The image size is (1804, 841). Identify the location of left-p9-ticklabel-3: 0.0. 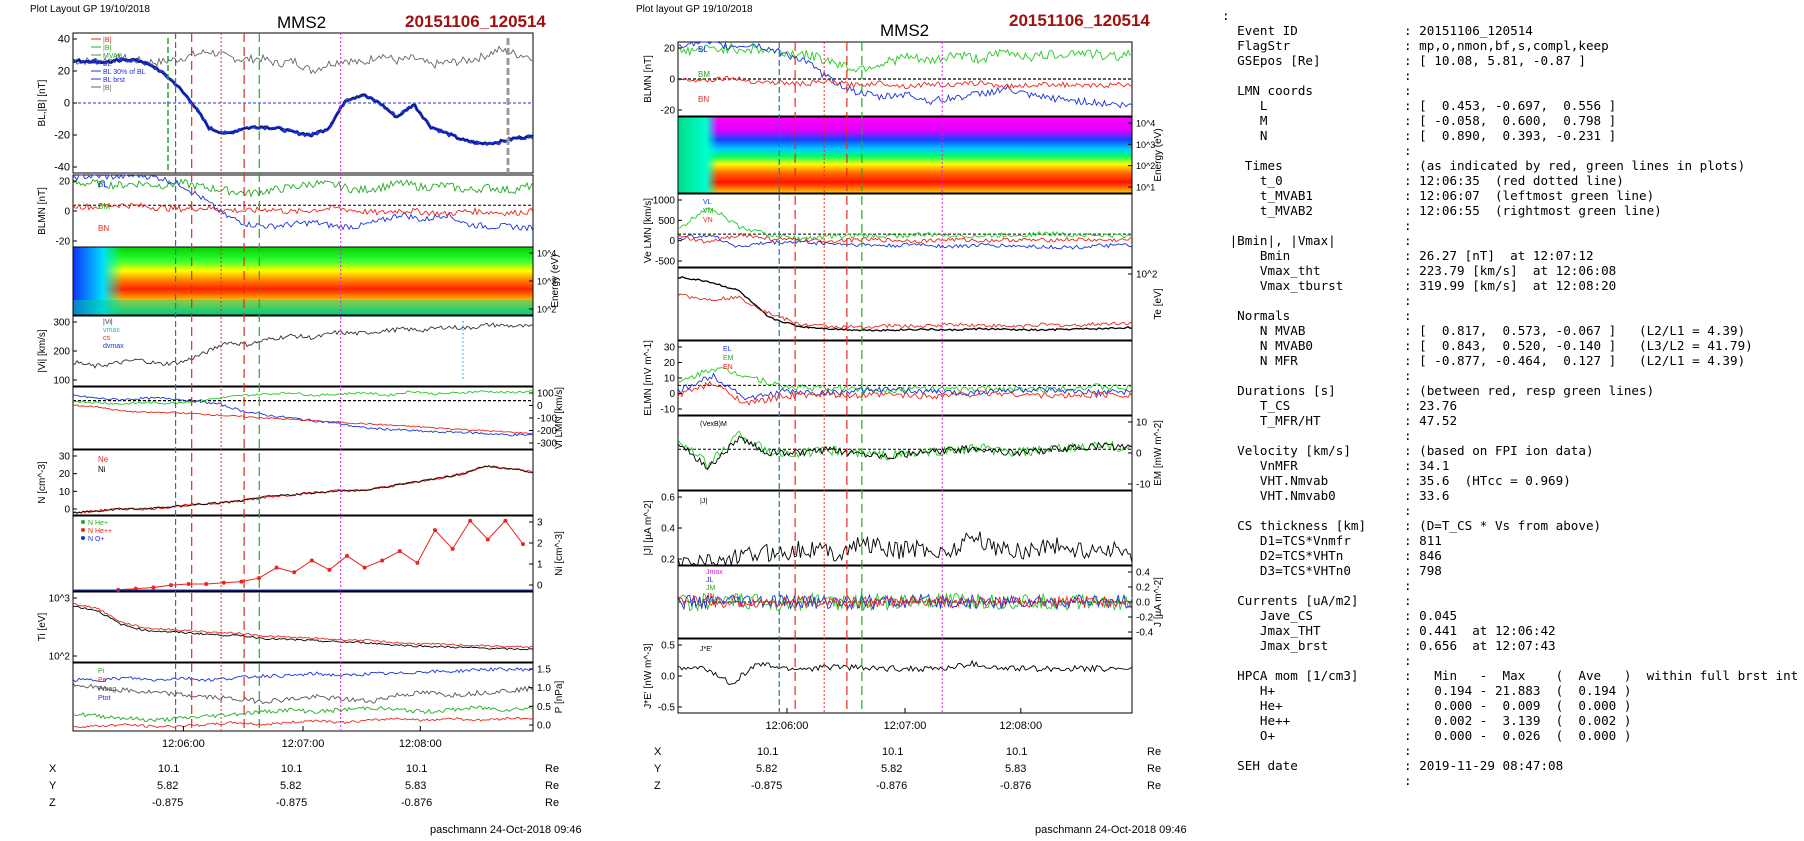
(544, 726).